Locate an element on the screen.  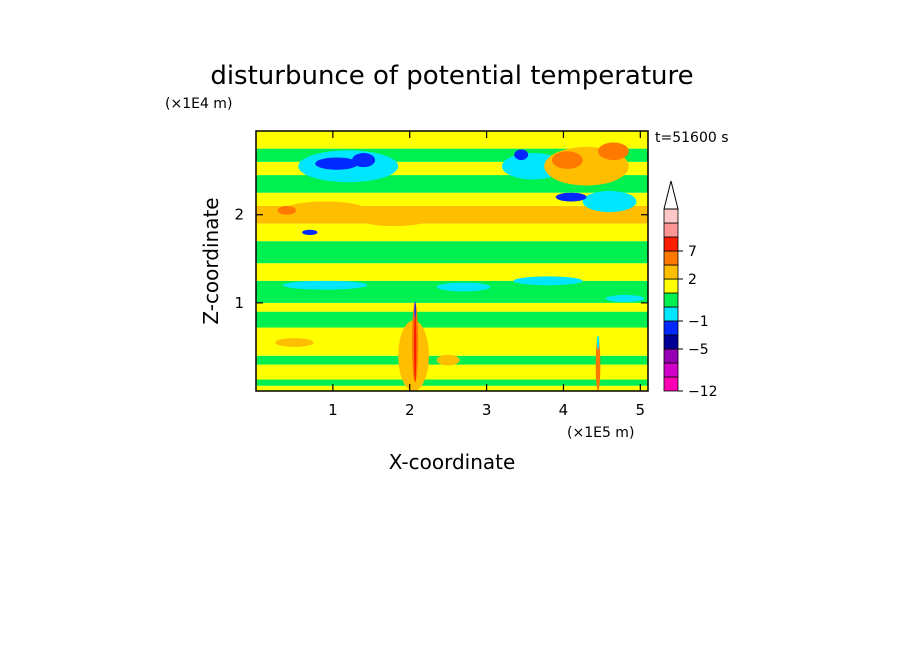
y-axis-ticks: 12 is located at coordinates (441, 259).